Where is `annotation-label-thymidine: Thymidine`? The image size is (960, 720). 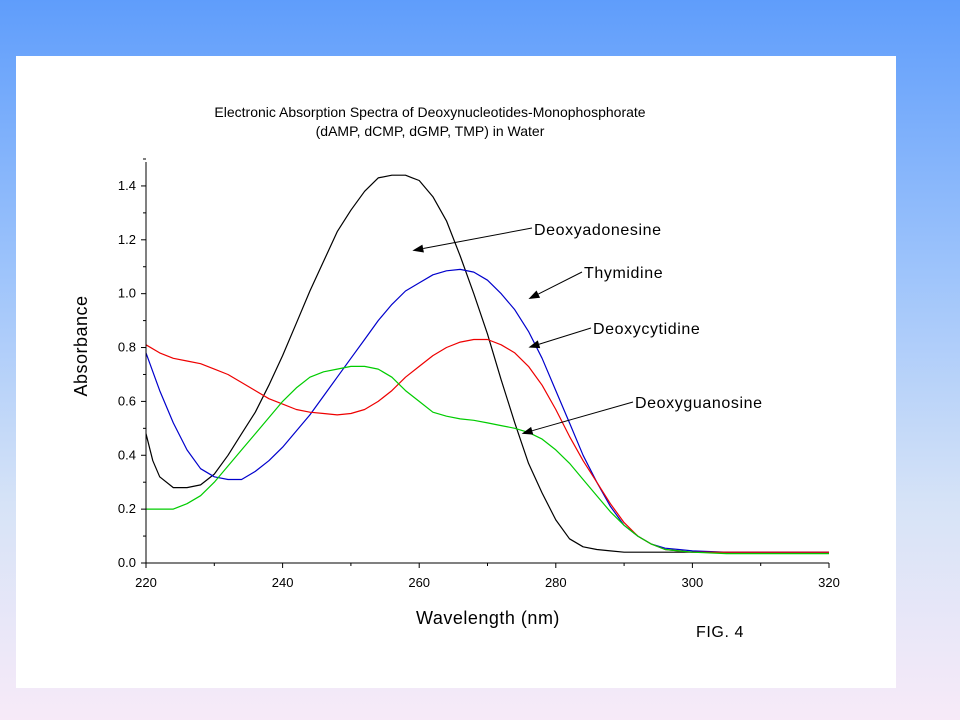
annotation-label-thymidine: Thymidine is located at coordinates (623, 273).